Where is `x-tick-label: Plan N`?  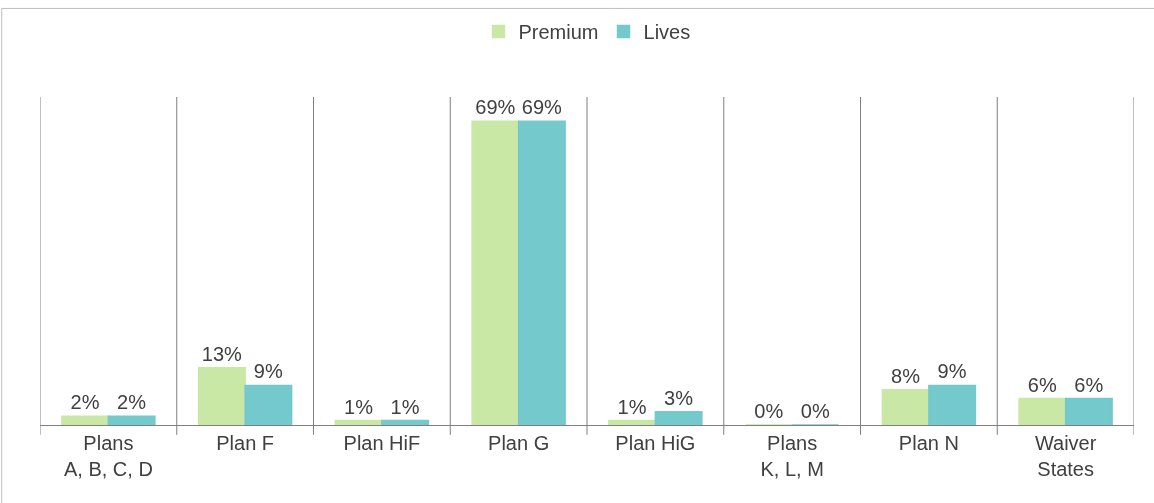
x-tick-label: Plan N is located at coordinates (928, 443).